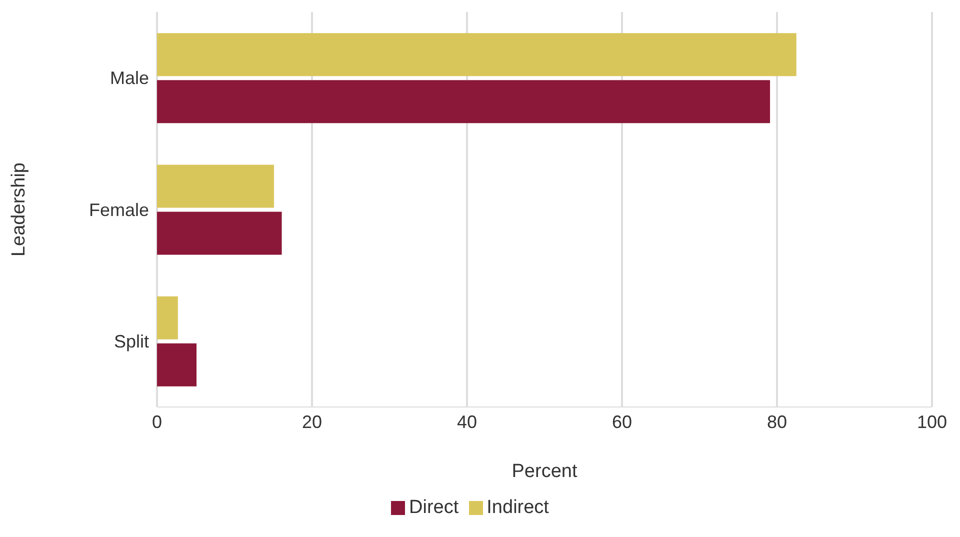 The width and height of the screenshot is (960, 537). Describe the element at coordinates (777, 422) in the screenshot. I see `x-tick-label: 80` at that location.